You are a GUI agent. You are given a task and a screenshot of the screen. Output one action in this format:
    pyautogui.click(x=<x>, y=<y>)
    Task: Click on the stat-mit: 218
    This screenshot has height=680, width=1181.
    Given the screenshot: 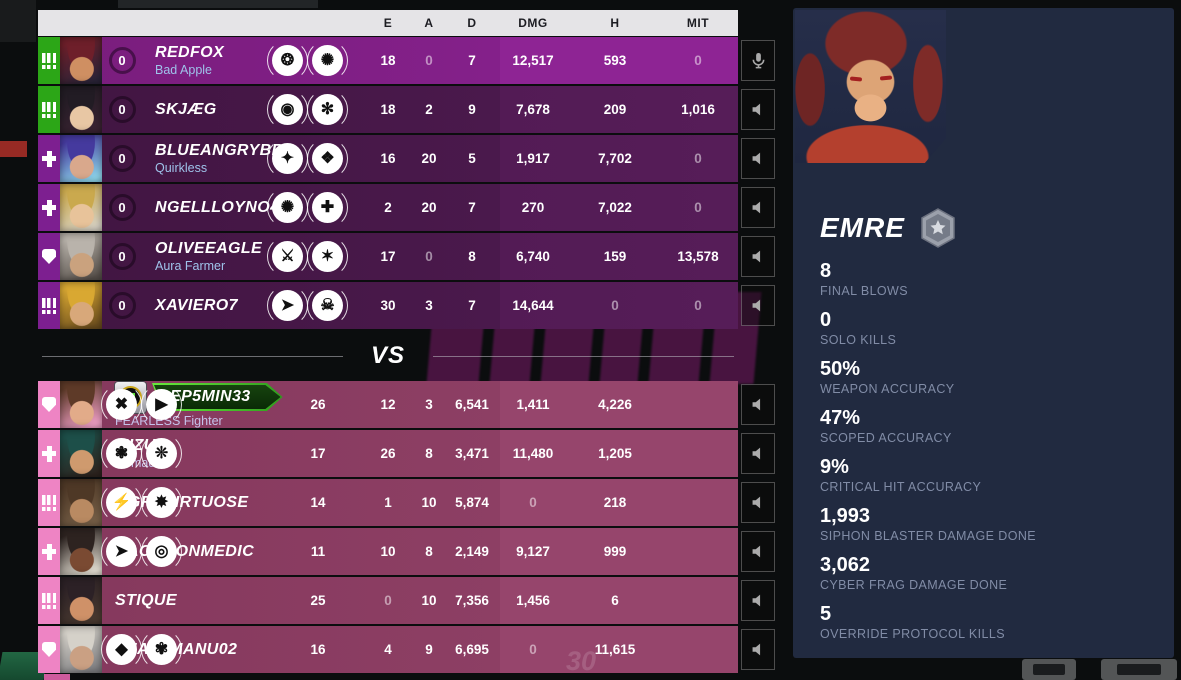 What is the action you would take?
    pyautogui.click(x=615, y=502)
    